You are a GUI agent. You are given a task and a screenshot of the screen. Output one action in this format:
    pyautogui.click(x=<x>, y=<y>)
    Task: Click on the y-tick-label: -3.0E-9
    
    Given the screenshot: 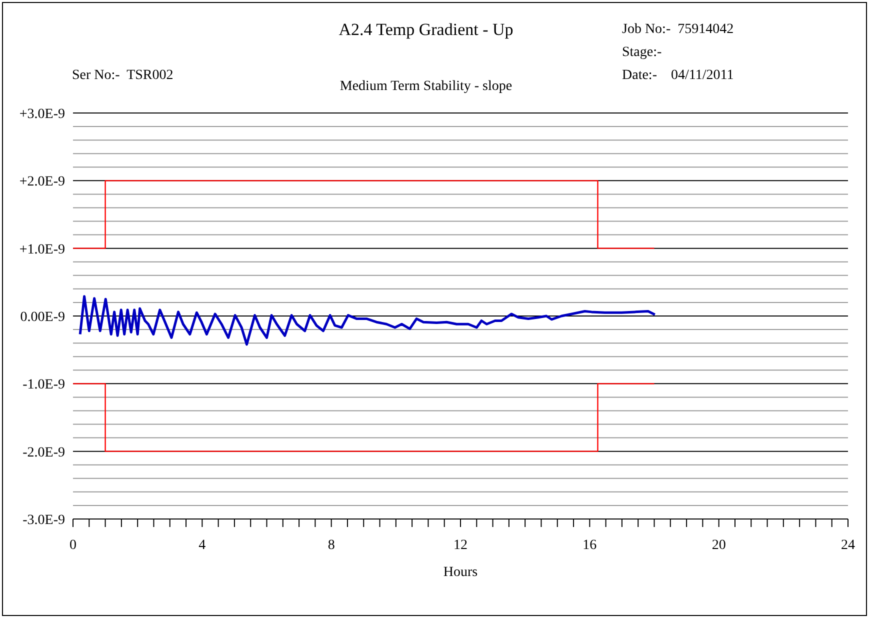 What is the action you would take?
    pyautogui.click(x=43, y=520)
    